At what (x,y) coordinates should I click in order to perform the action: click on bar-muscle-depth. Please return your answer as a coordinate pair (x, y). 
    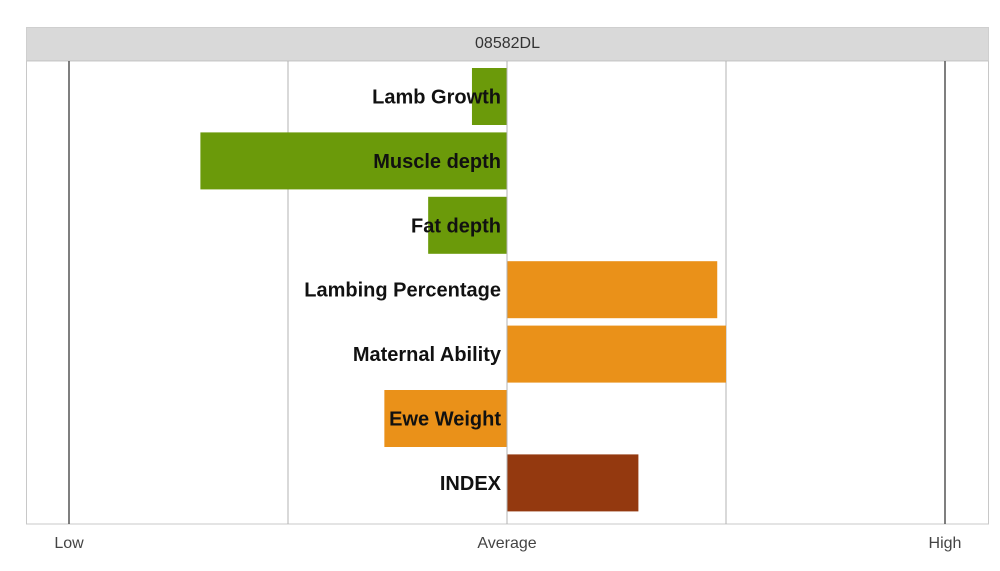
    Looking at the image, I should click on (353, 161).